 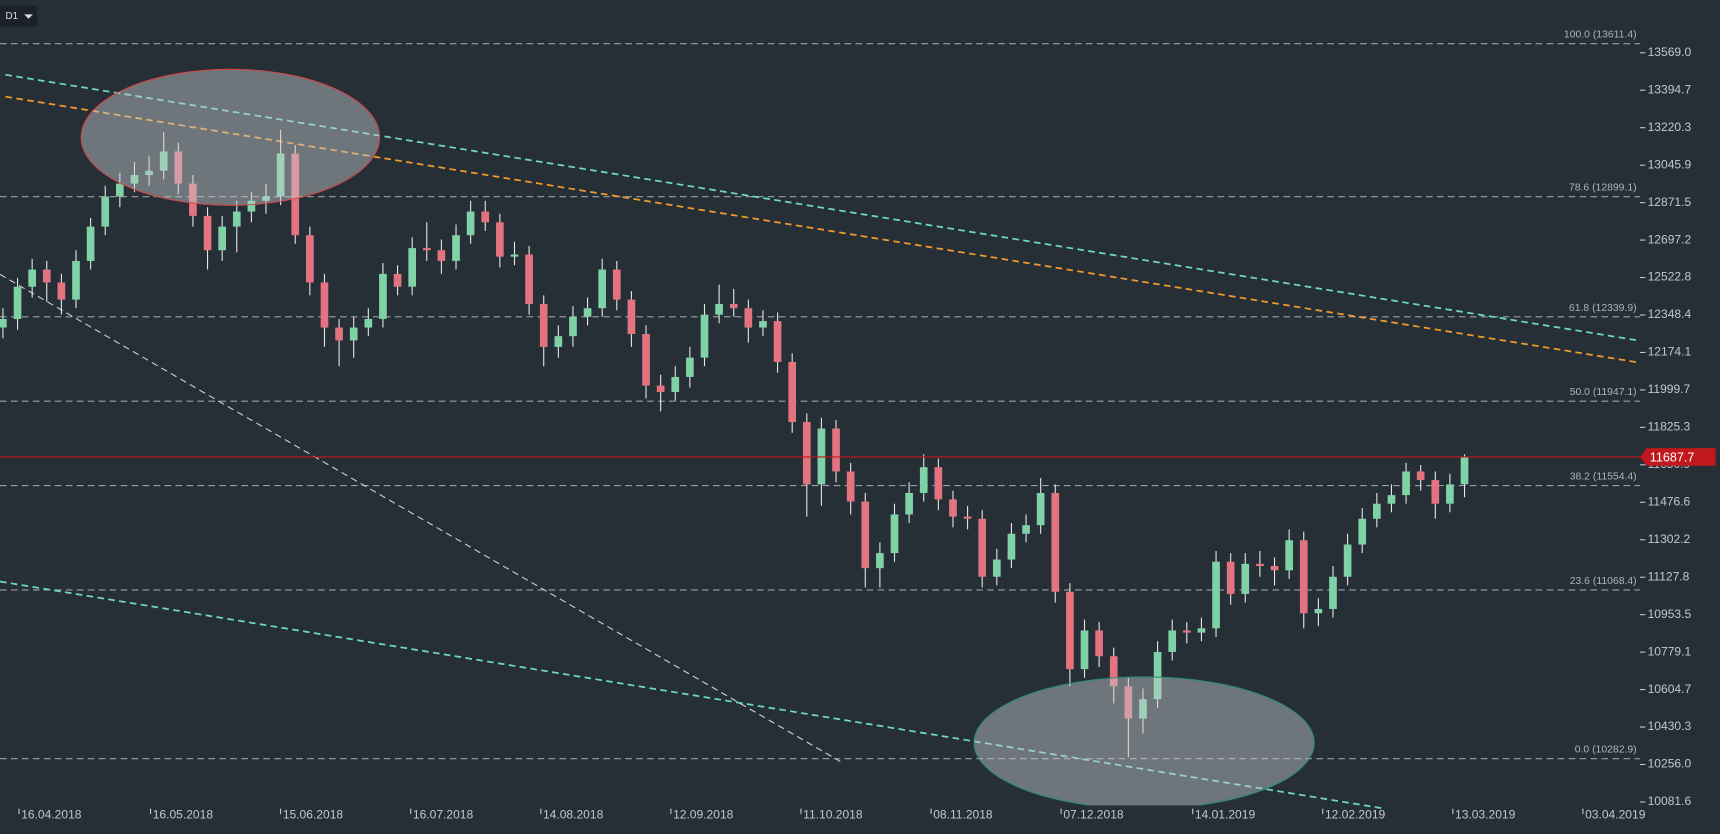 What do you see at coordinates (1670, 127) in the screenshot?
I see `y-tick-label: 13220.3` at bounding box center [1670, 127].